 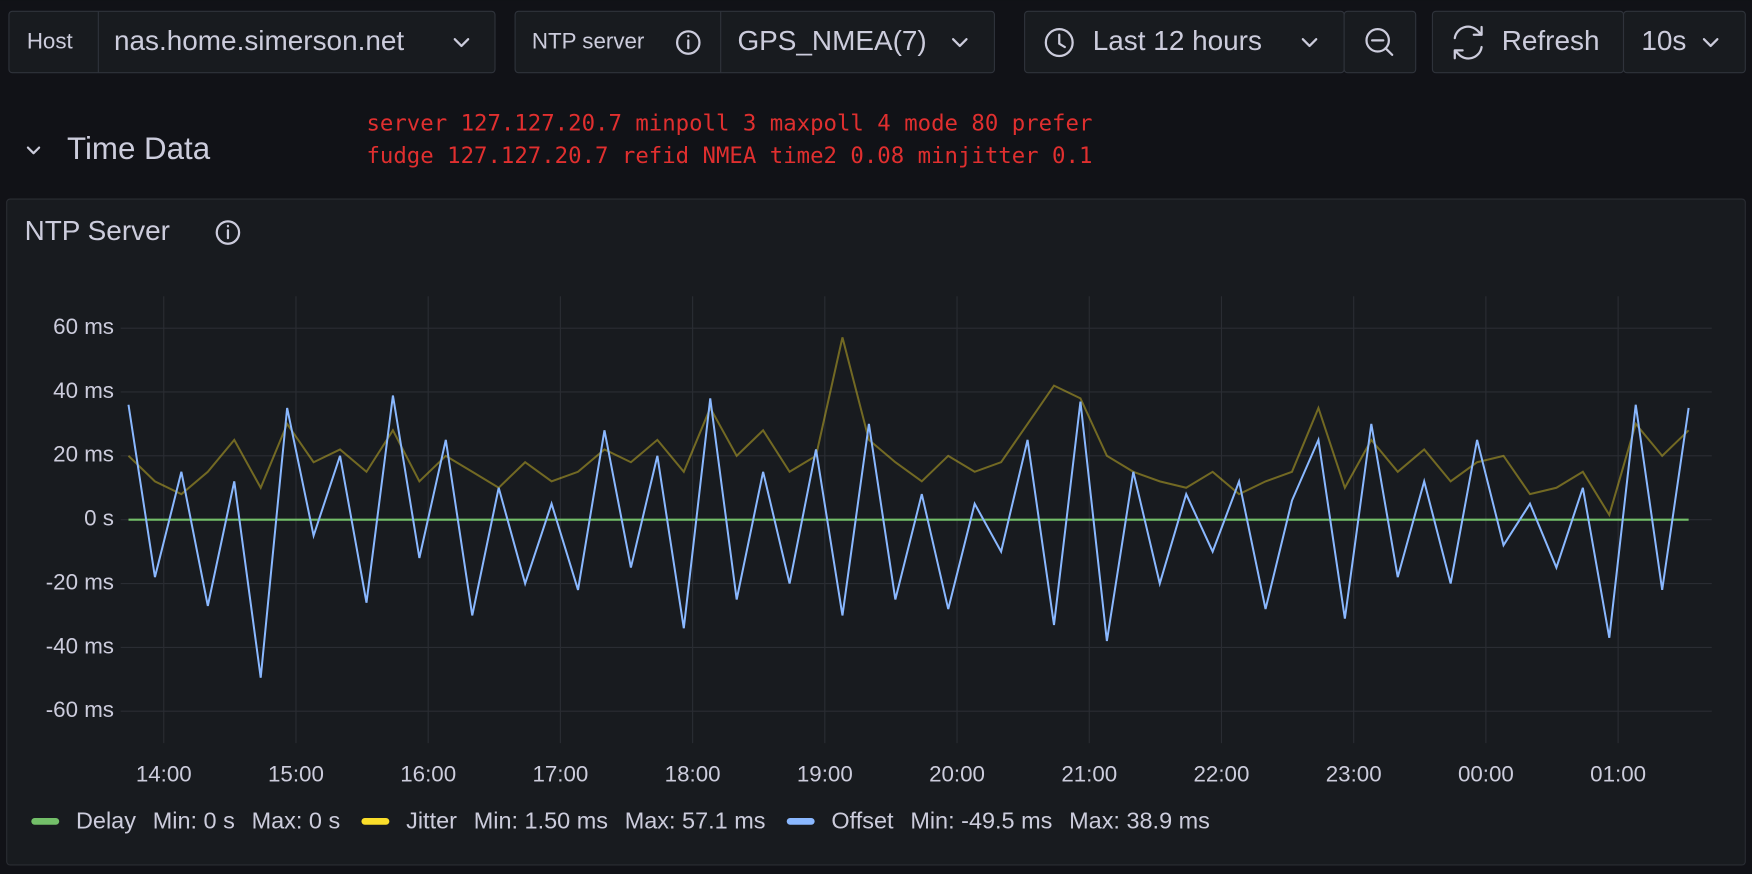 I want to click on legend-label: Offset, so click(x=862, y=821).